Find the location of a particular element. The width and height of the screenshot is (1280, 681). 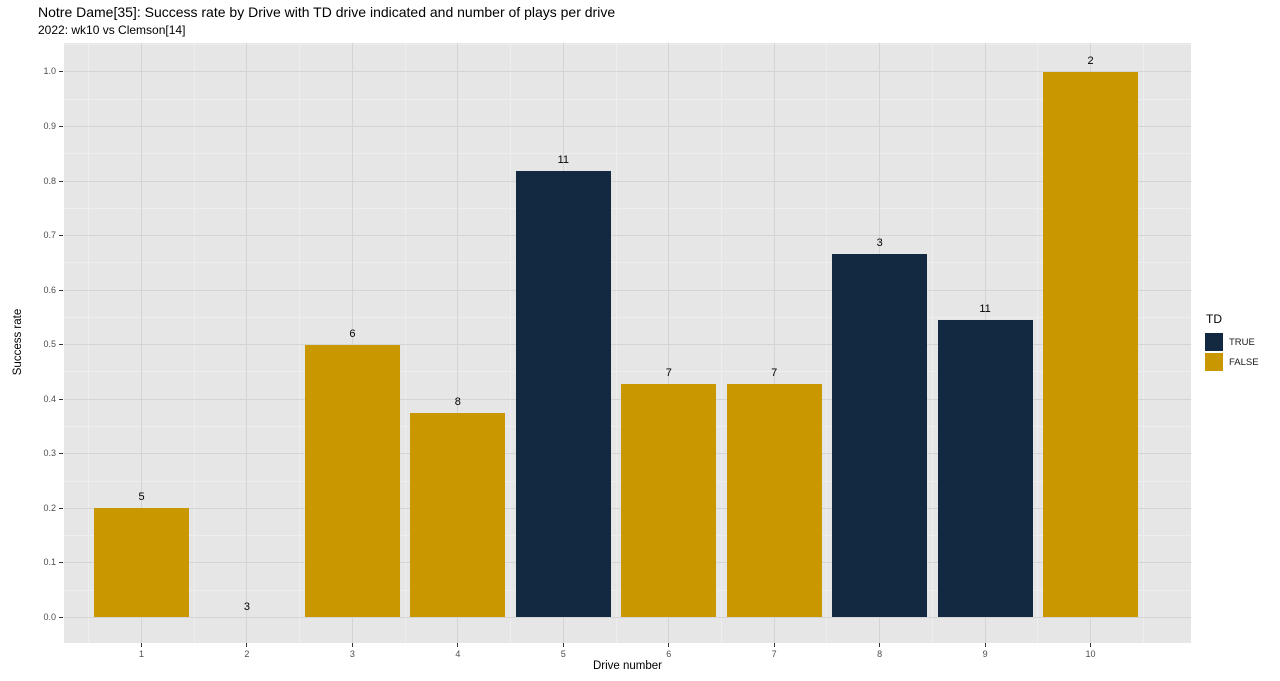

x-tick-label: 9 is located at coordinates (985, 654).